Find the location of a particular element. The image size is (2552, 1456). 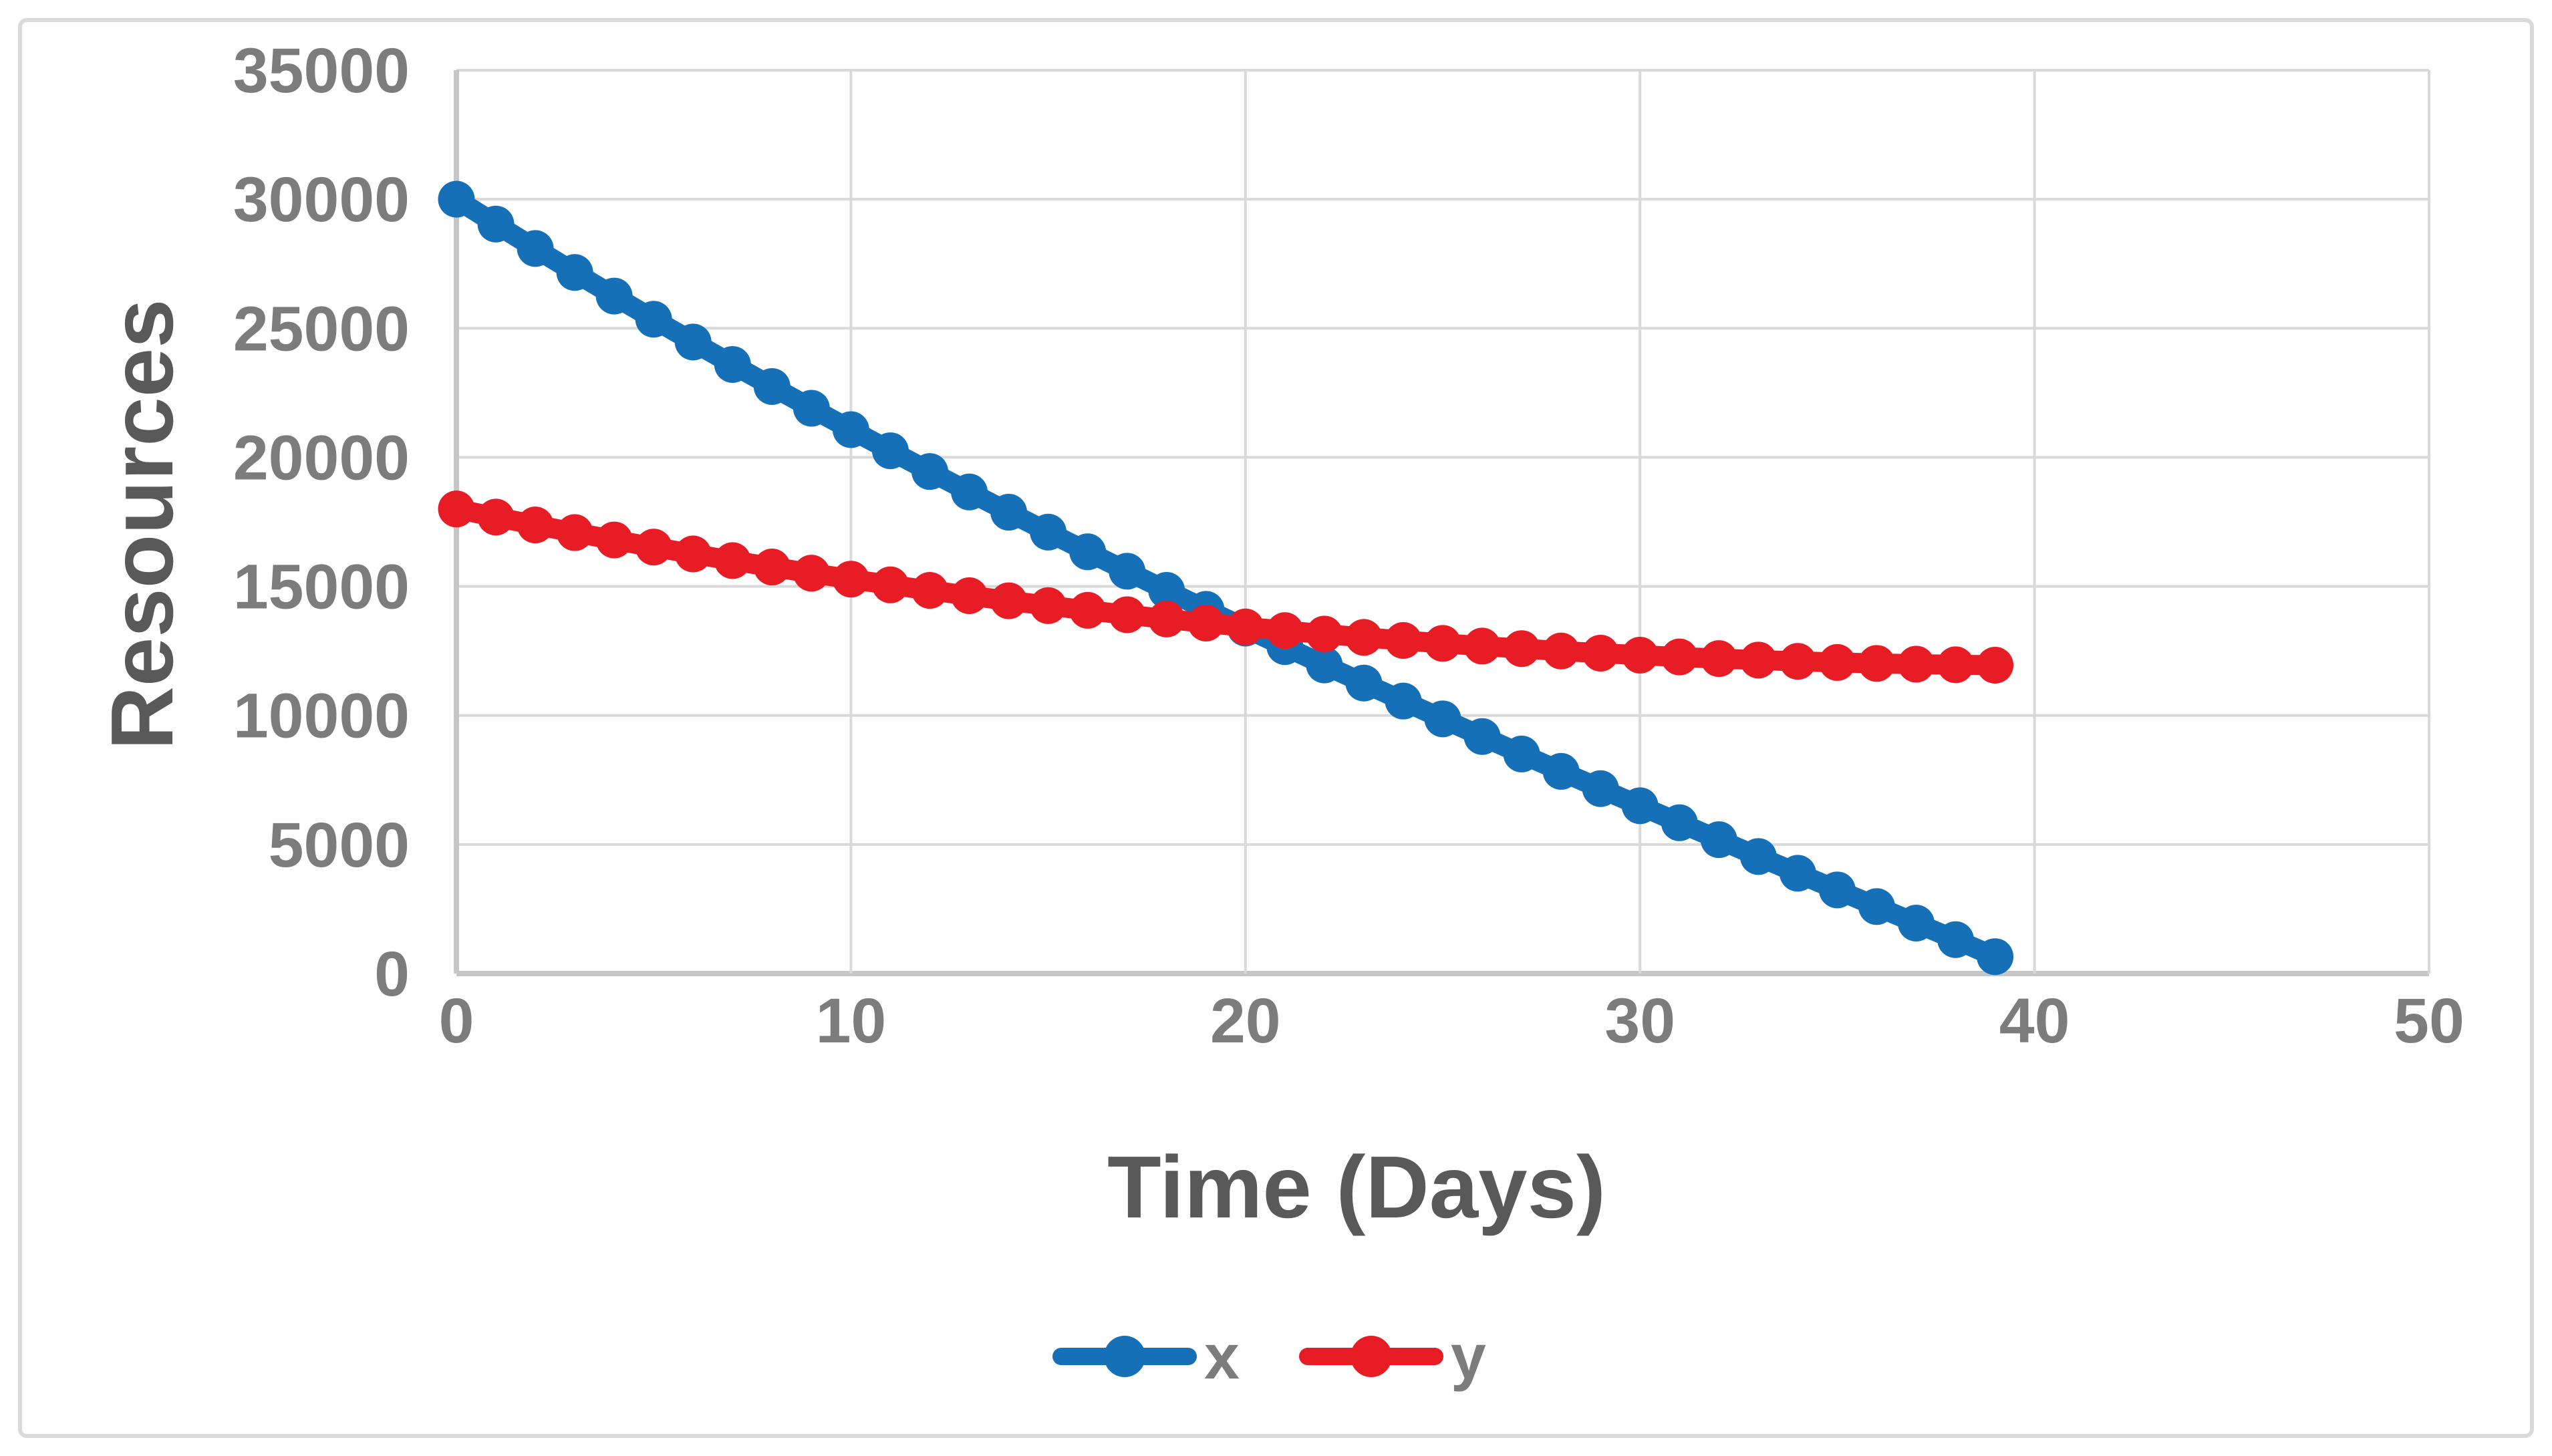

y-tick-label: 20000 is located at coordinates (322, 457).